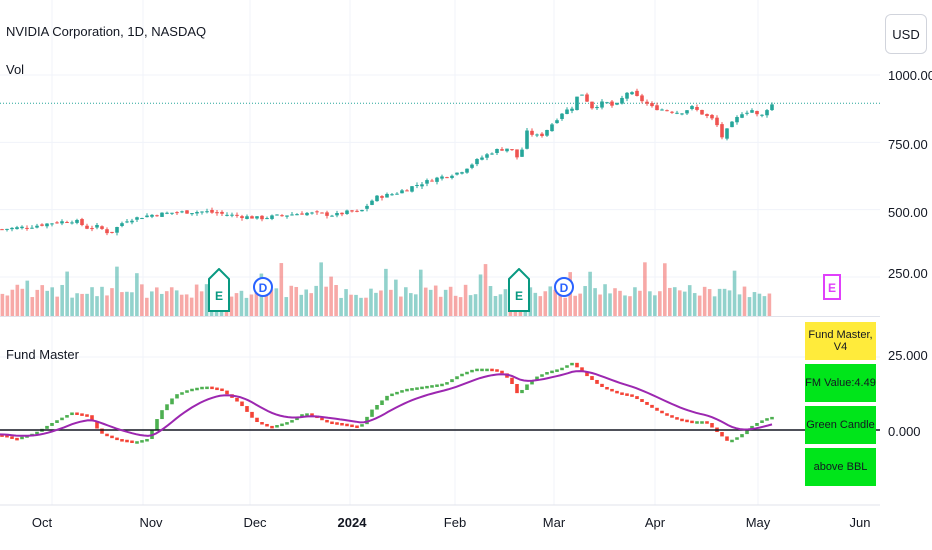 The height and width of the screenshot is (550, 932). Describe the element at coordinates (906, 275) in the screenshot. I see `price-axis` at that location.